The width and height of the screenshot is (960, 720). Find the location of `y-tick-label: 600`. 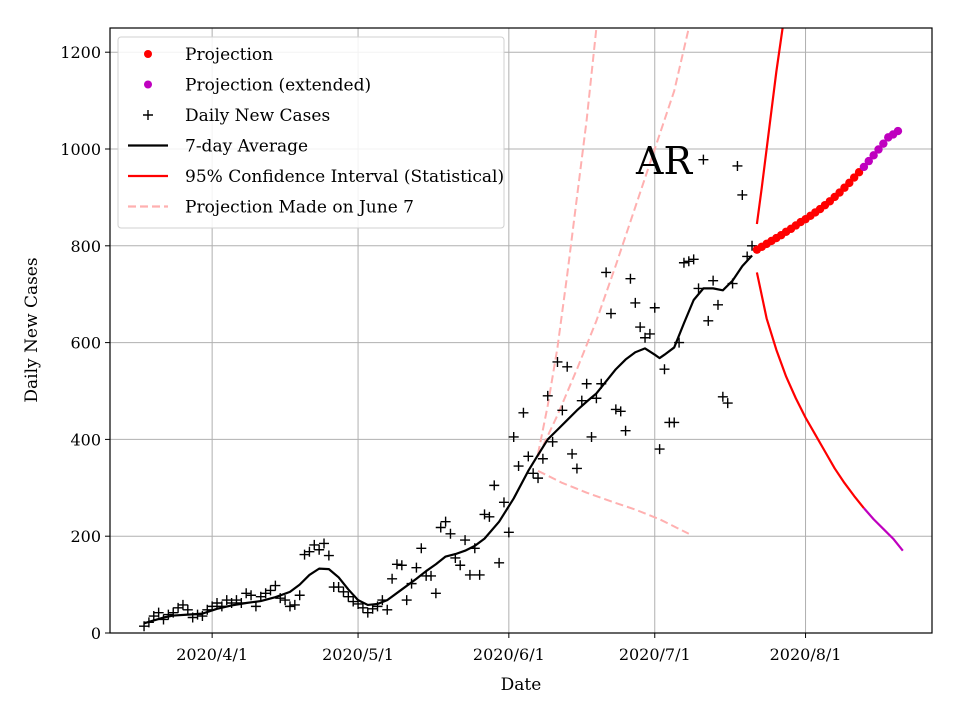

y-tick-label: 600 is located at coordinates (85, 343).